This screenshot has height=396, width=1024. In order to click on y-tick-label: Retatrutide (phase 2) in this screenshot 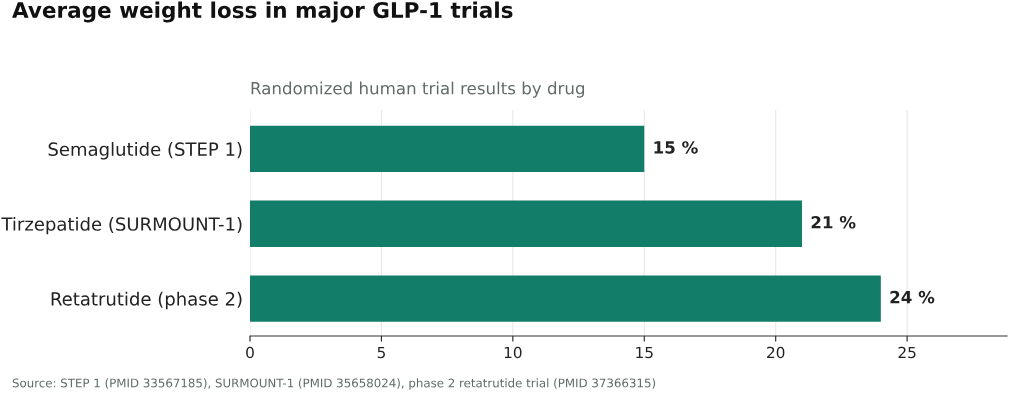, I will do `click(146, 300)`.